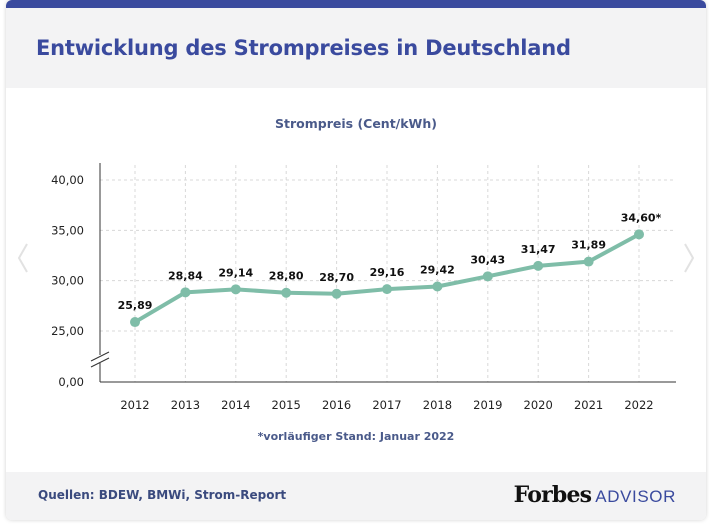  I want to click on chevron-right-icon, so click(689, 258).